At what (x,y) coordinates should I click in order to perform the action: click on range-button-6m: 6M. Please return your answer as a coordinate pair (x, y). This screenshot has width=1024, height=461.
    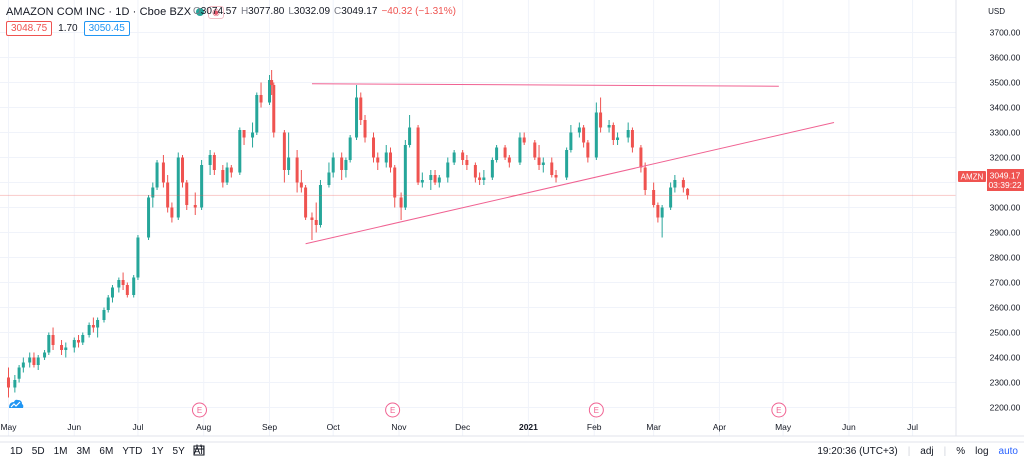
    Looking at the image, I should click on (106, 451).